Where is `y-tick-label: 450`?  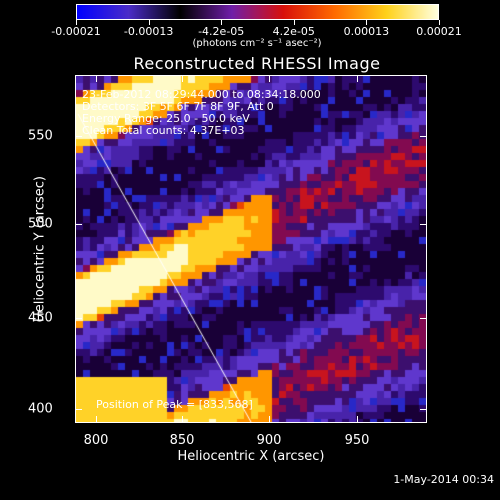 y-tick-label: 450 is located at coordinates (40, 318).